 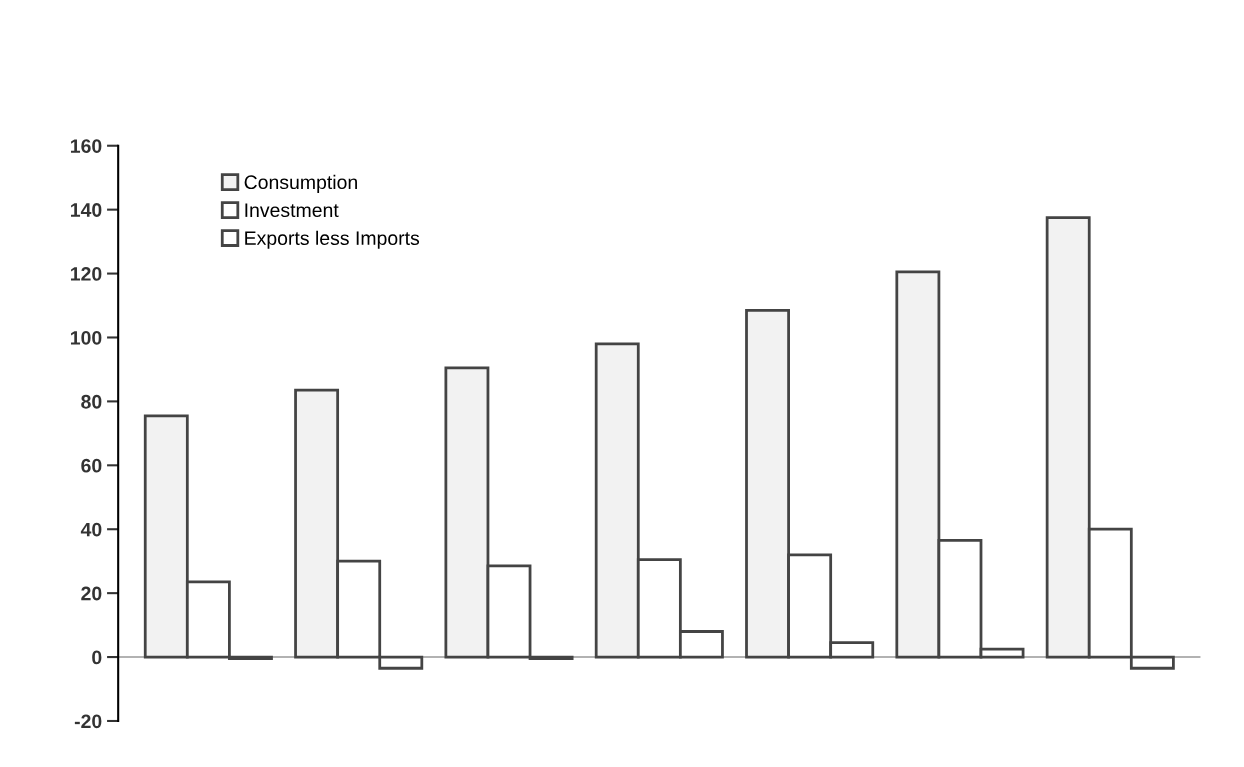 What do you see at coordinates (86, 274) in the screenshot?
I see `y-tick-label: 120` at bounding box center [86, 274].